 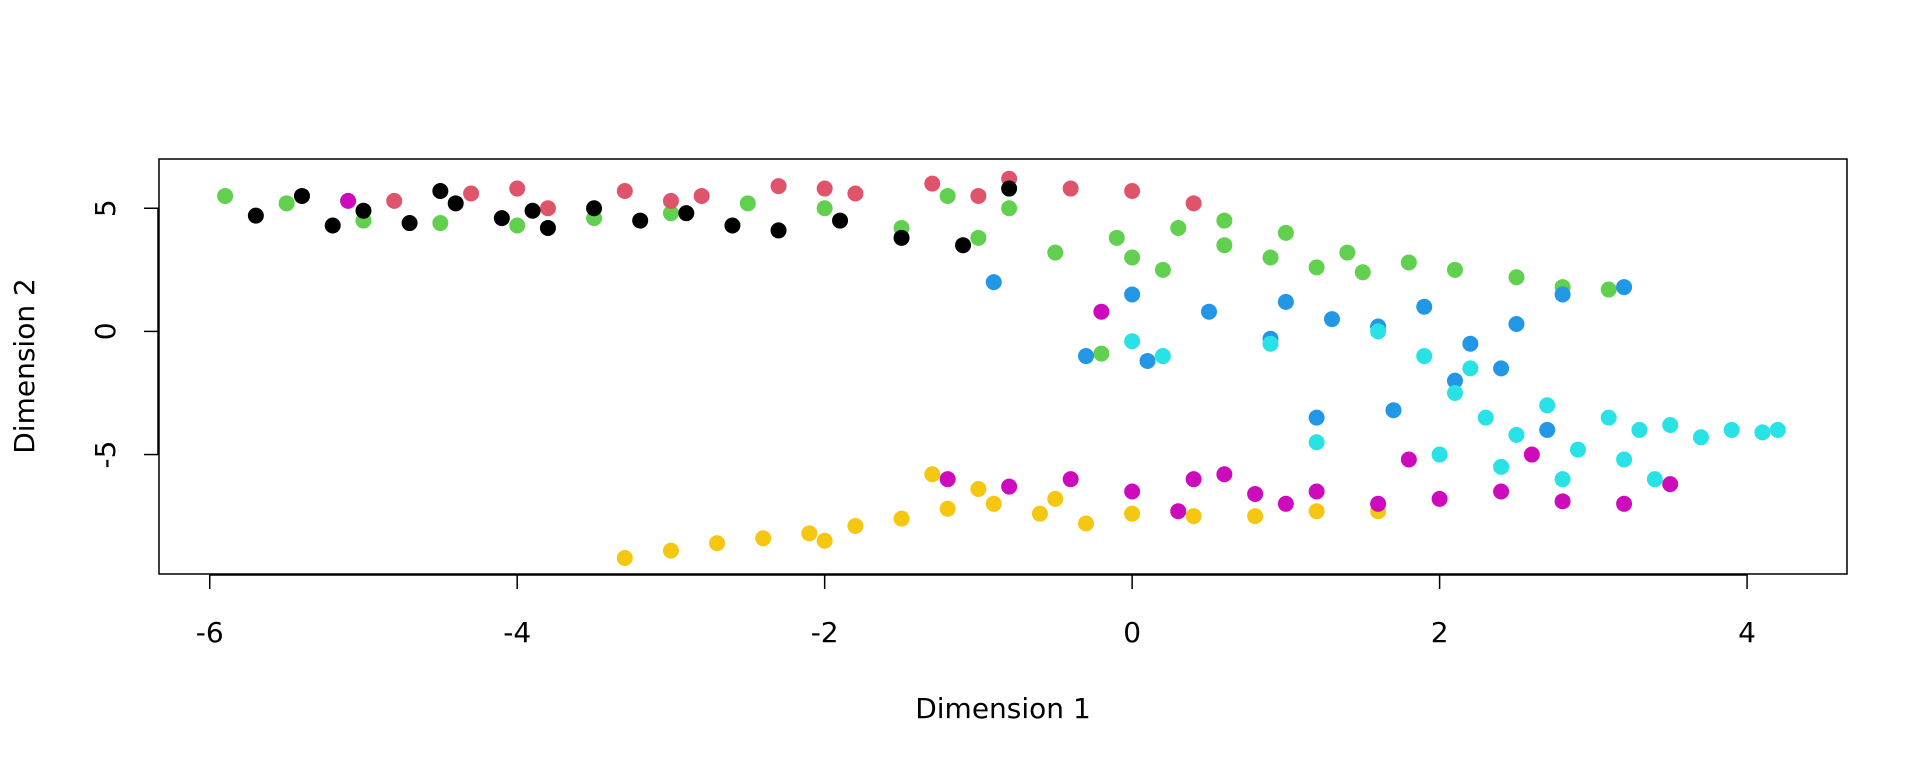 What do you see at coordinates (825, 632) in the screenshot?
I see `x-tick-label: -2` at bounding box center [825, 632].